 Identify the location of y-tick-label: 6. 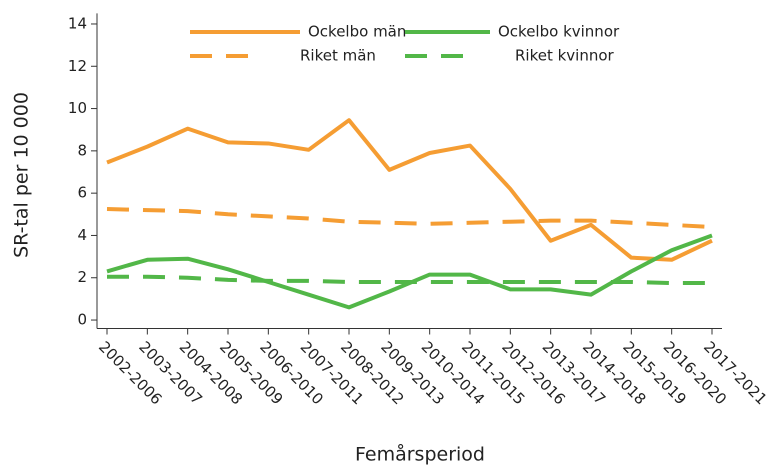
(82, 193).